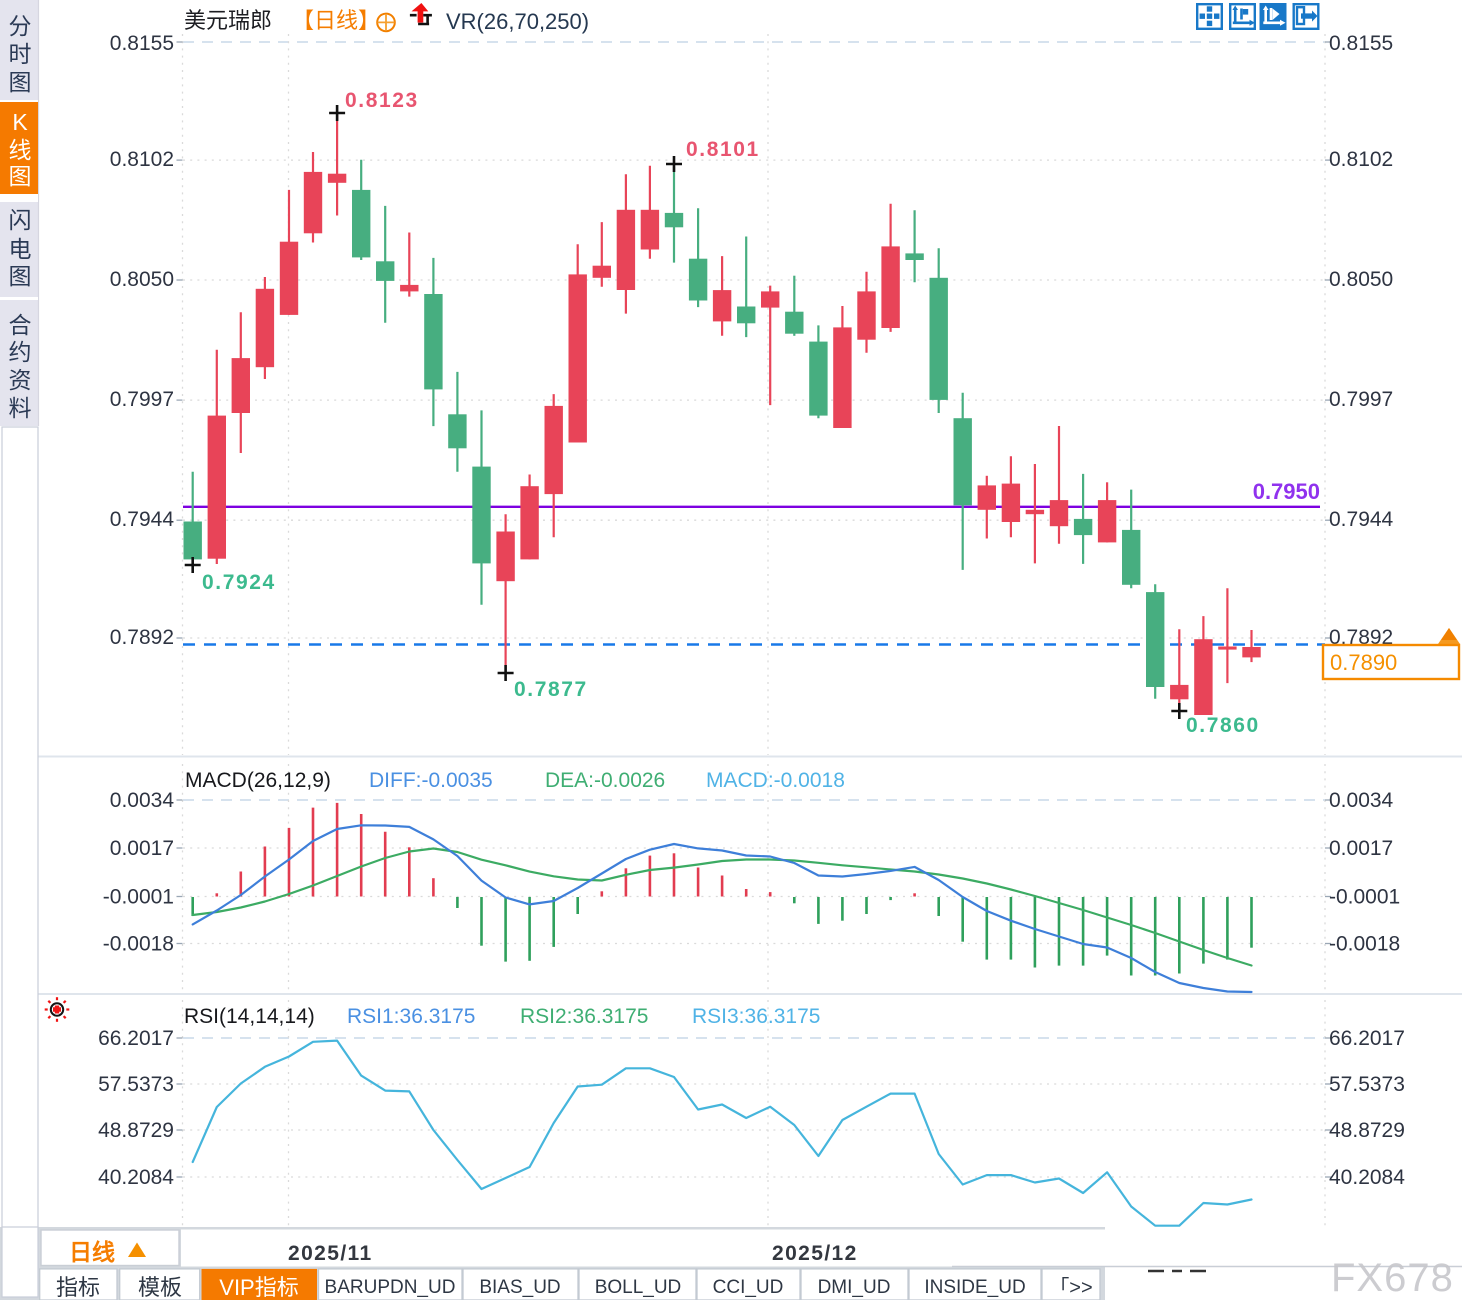 This screenshot has height=1300, width=1462. I want to click on svg-text: DMI_UD, so click(854, 1287).